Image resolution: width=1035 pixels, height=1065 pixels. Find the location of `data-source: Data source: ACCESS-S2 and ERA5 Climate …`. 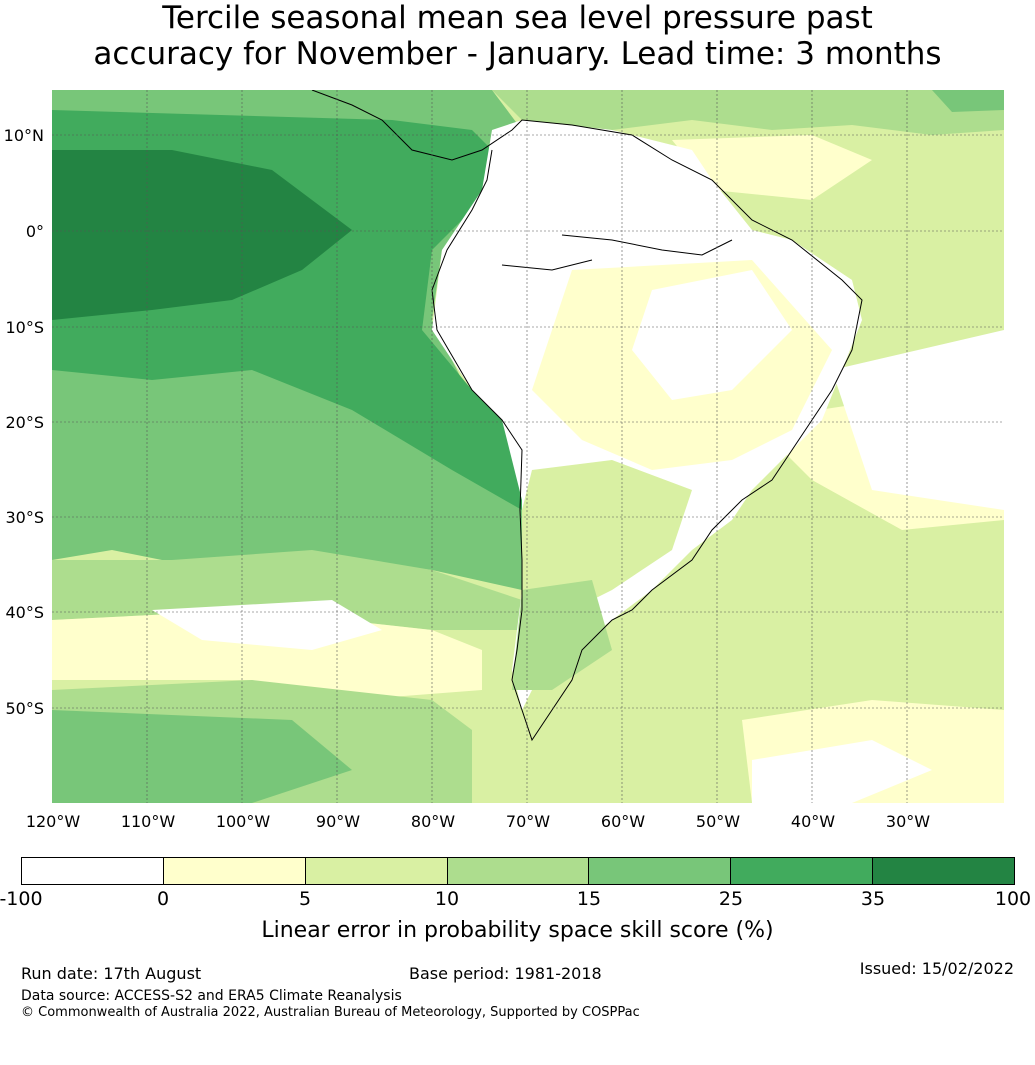

data-source: Data source: ACCESS-S2 and ERA5 Climate … is located at coordinates (211, 996).